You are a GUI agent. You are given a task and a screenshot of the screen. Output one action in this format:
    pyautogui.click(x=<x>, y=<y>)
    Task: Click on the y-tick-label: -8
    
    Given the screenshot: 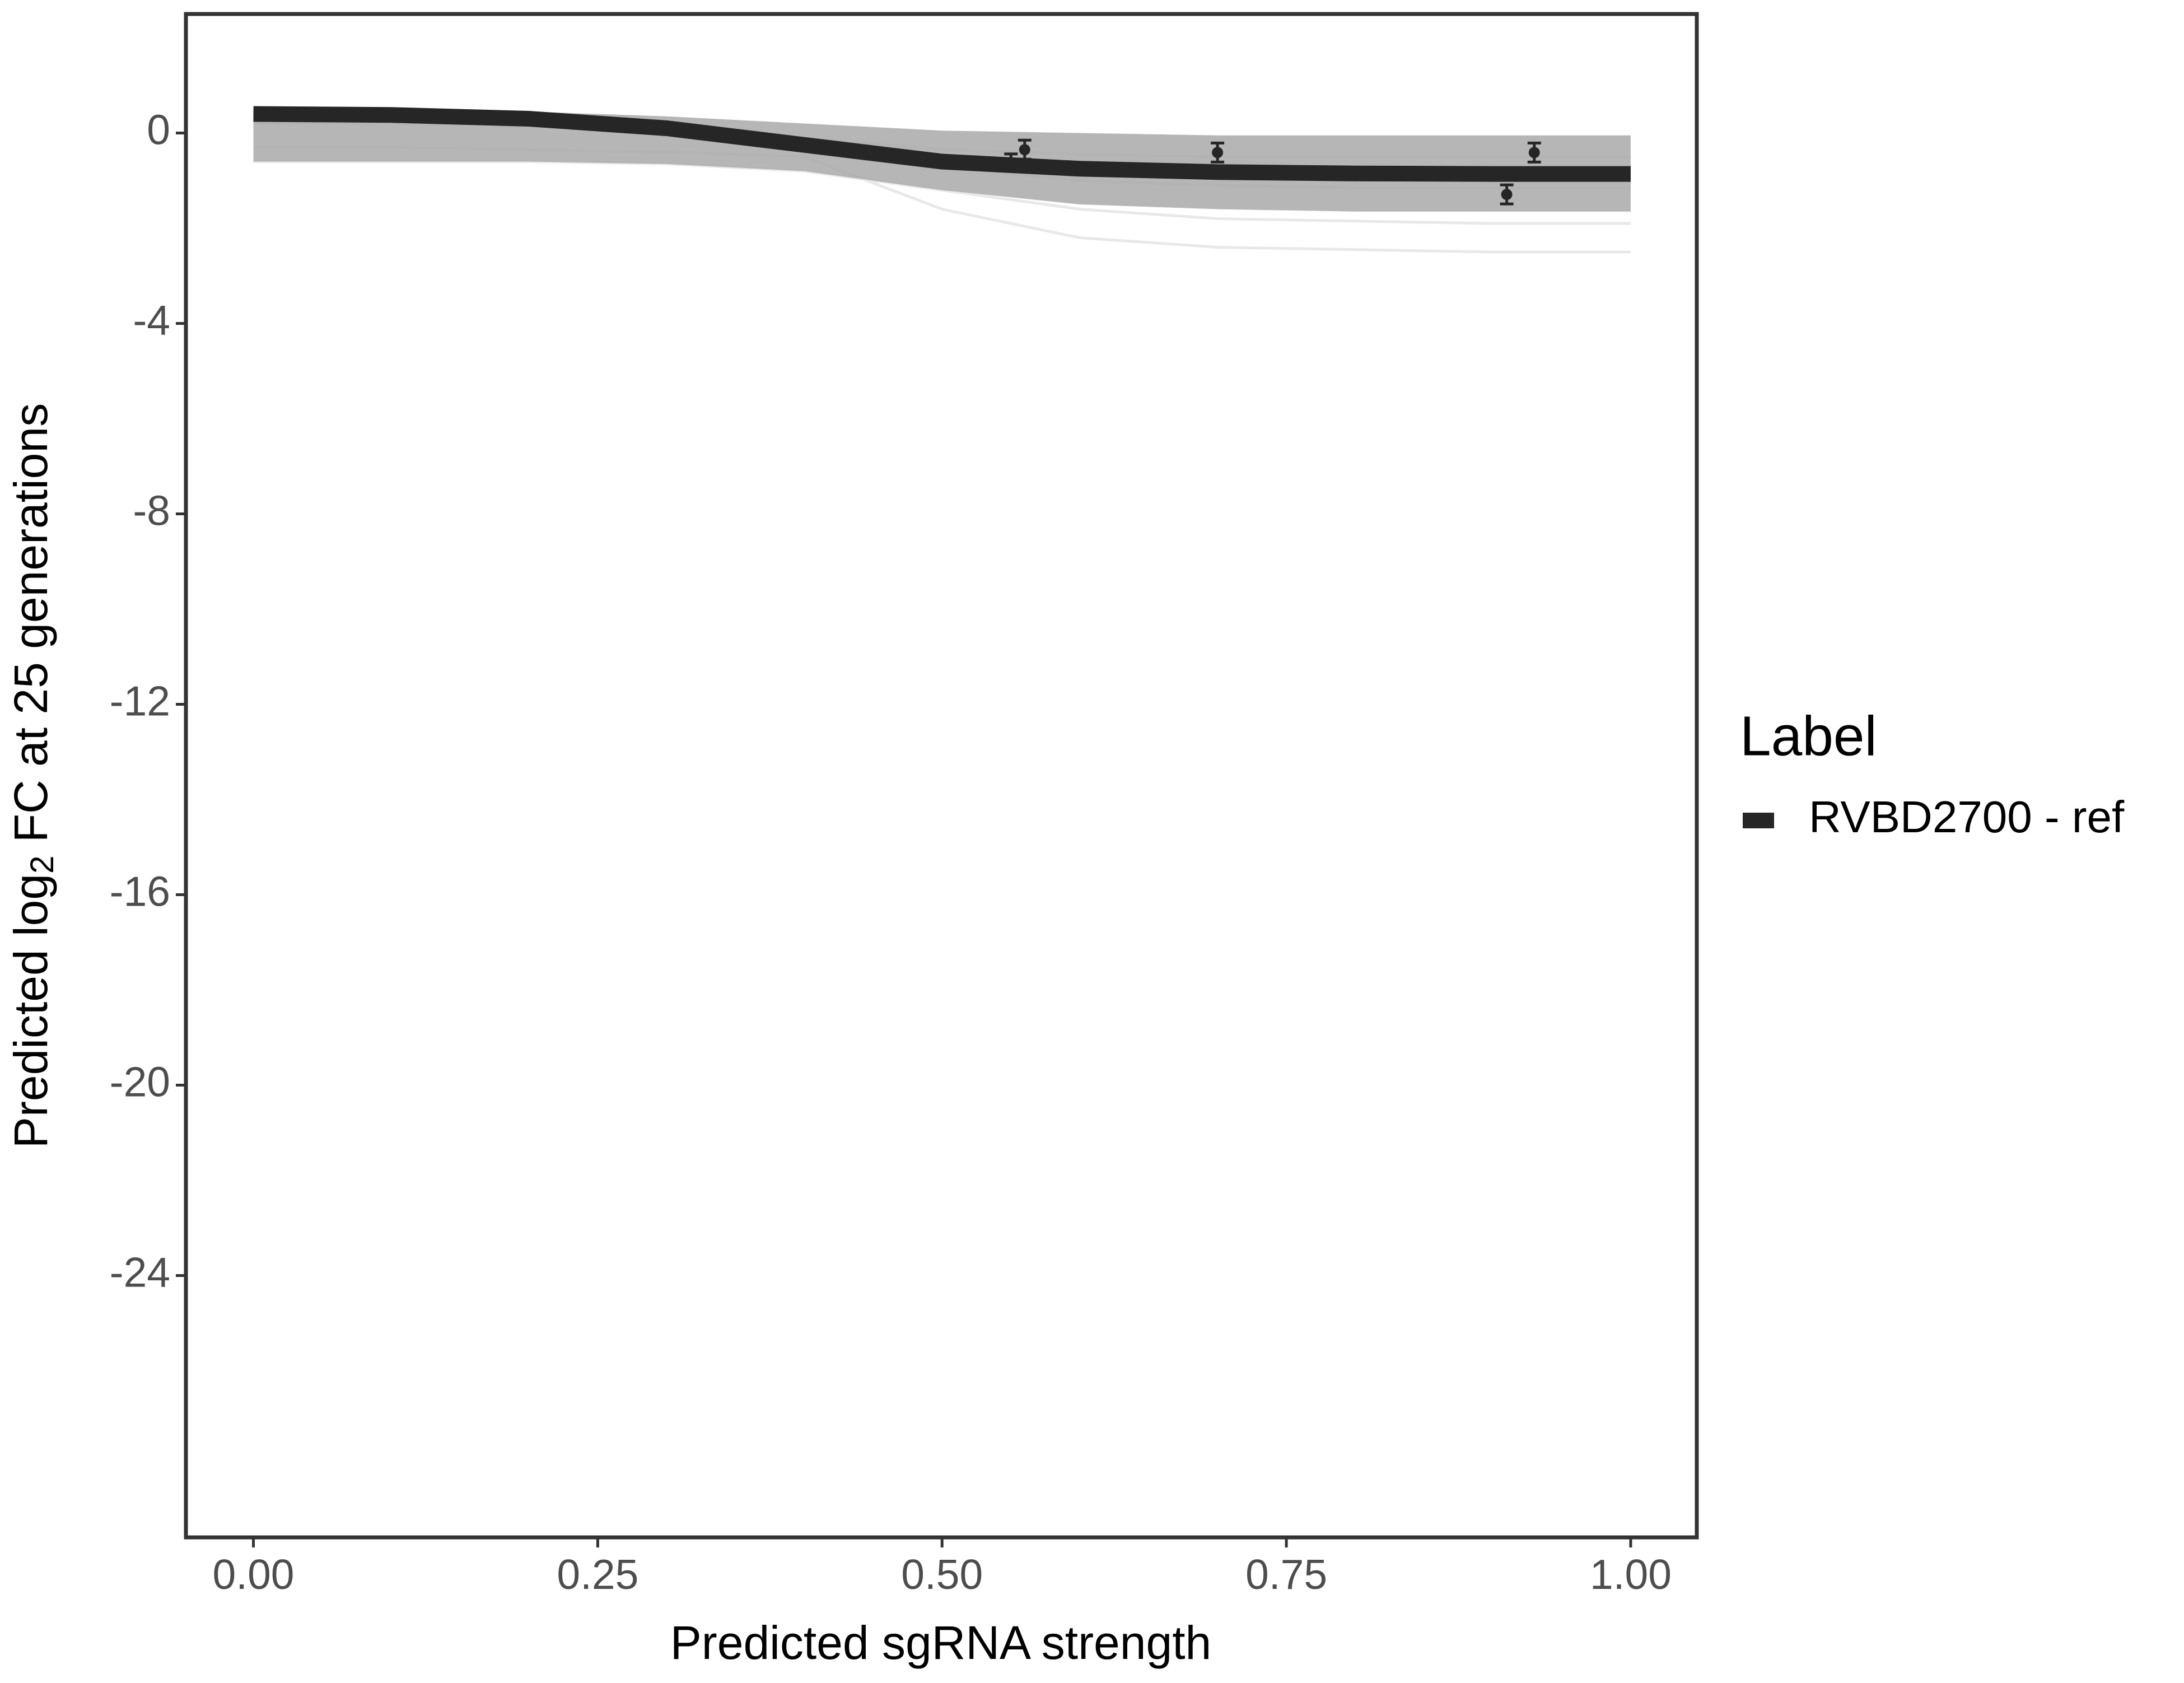 What is the action you would take?
    pyautogui.click(x=151, y=511)
    